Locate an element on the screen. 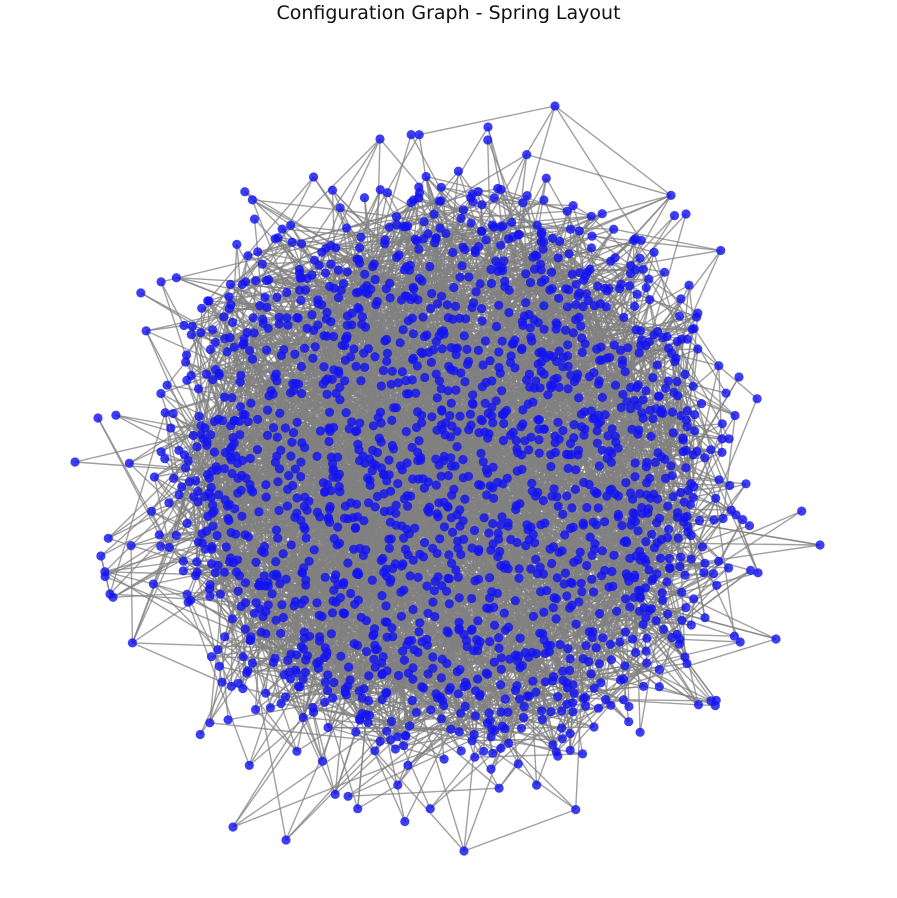 This screenshot has height=898, width=897. graph-title: Configuration Graph - Spring Layout is located at coordinates (448, 13).